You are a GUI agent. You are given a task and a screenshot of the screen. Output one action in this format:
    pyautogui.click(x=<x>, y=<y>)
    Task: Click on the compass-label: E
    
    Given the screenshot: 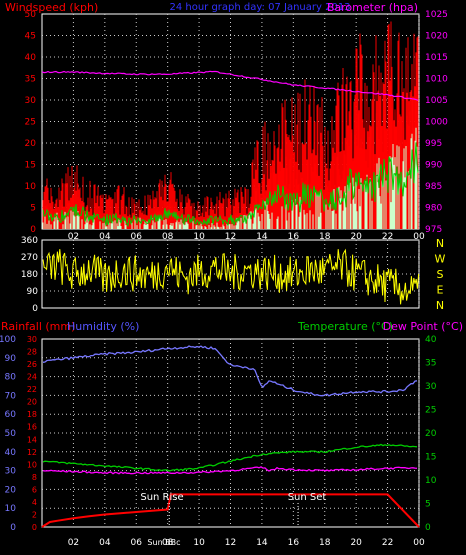 What is the action you would take?
    pyautogui.click(x=440, y=290)
    